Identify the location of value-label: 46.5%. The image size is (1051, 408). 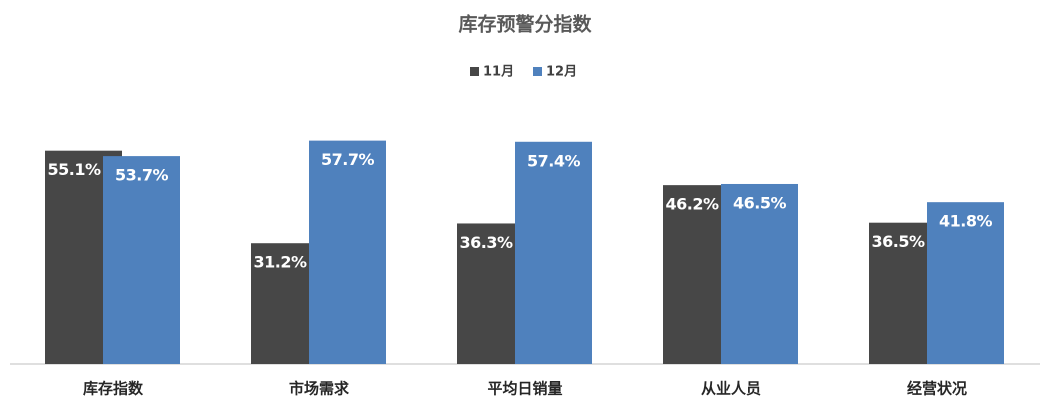
(759, 202).